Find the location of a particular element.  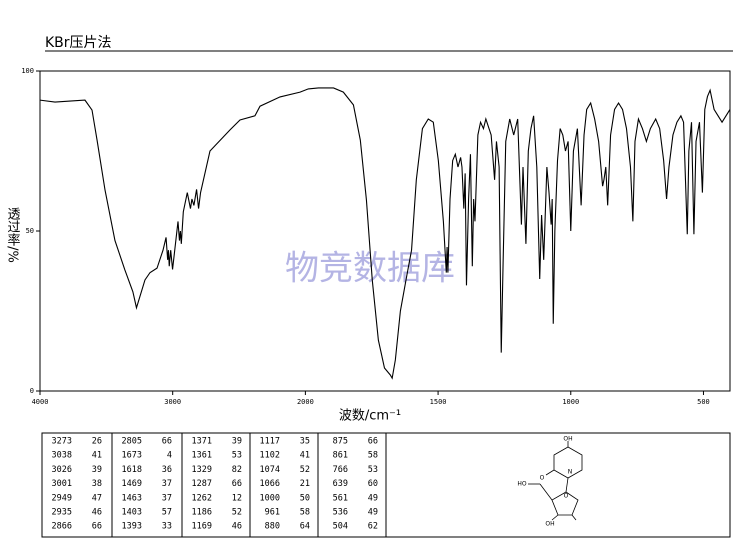

peak-wavenumber: 1618 is located at coordinates (132, 470).